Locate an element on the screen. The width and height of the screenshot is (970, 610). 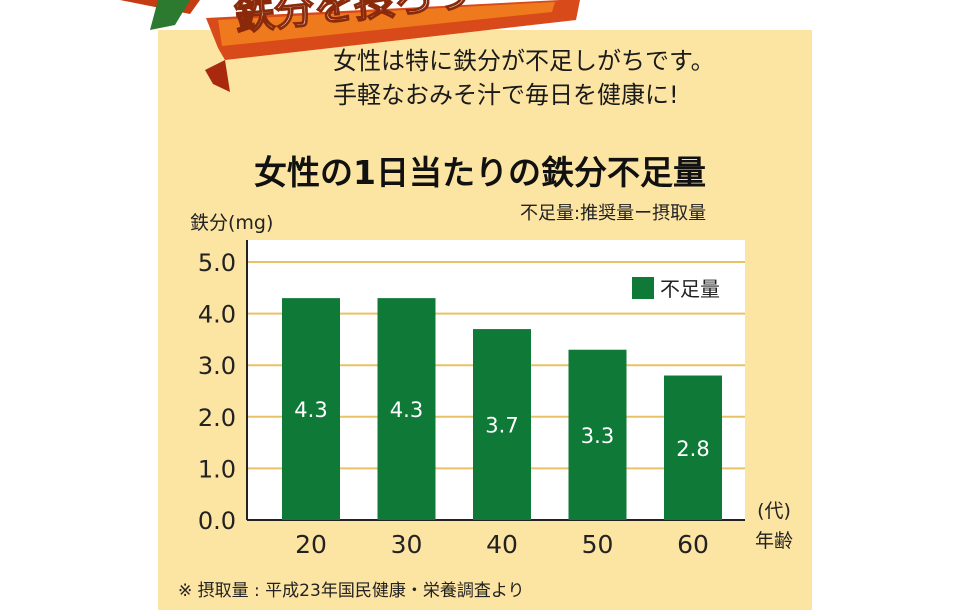
x-axis-title: 年齢 is located at coordinates (774, 541).